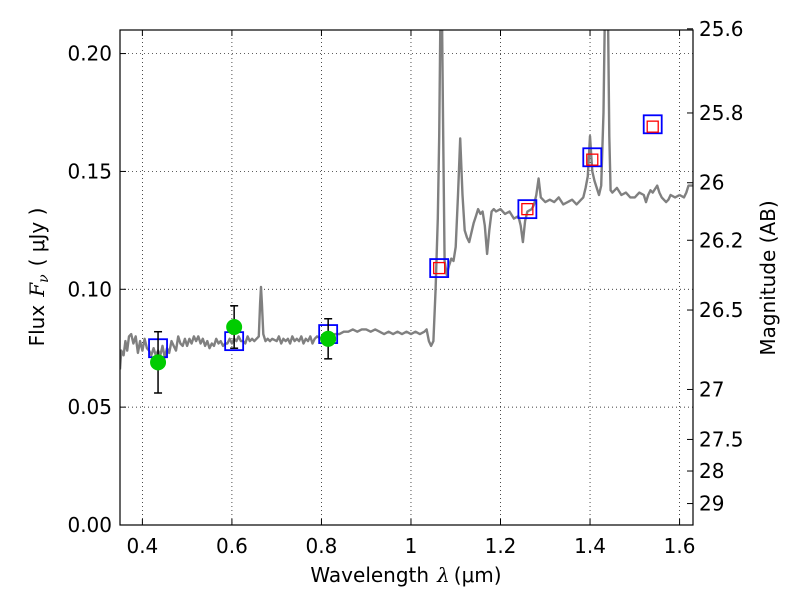 Image resolution: width=800 pixels, height=600 pixels. I want to click on y2-axis-title: Magnitude (AB), so click(768, 277).